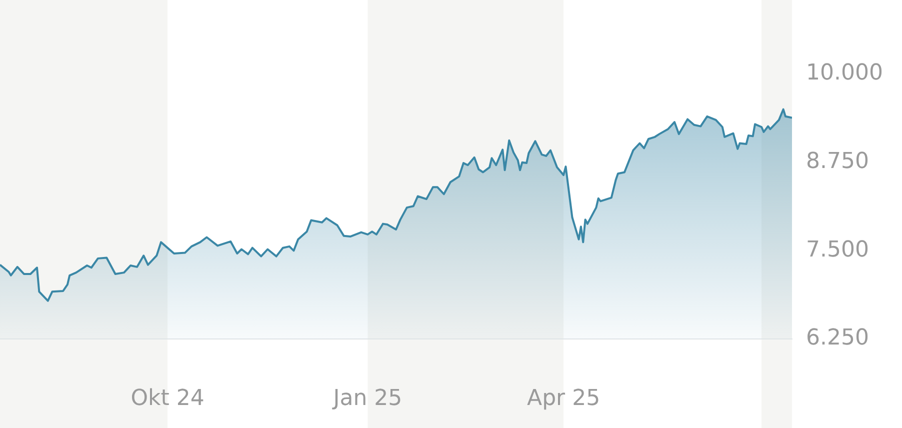 The width and height of the screenshot is (902, 428). Describe the element at coordinates (167, 398) in the screenshot. I see `x-tick-label: Okt 24` at that location.